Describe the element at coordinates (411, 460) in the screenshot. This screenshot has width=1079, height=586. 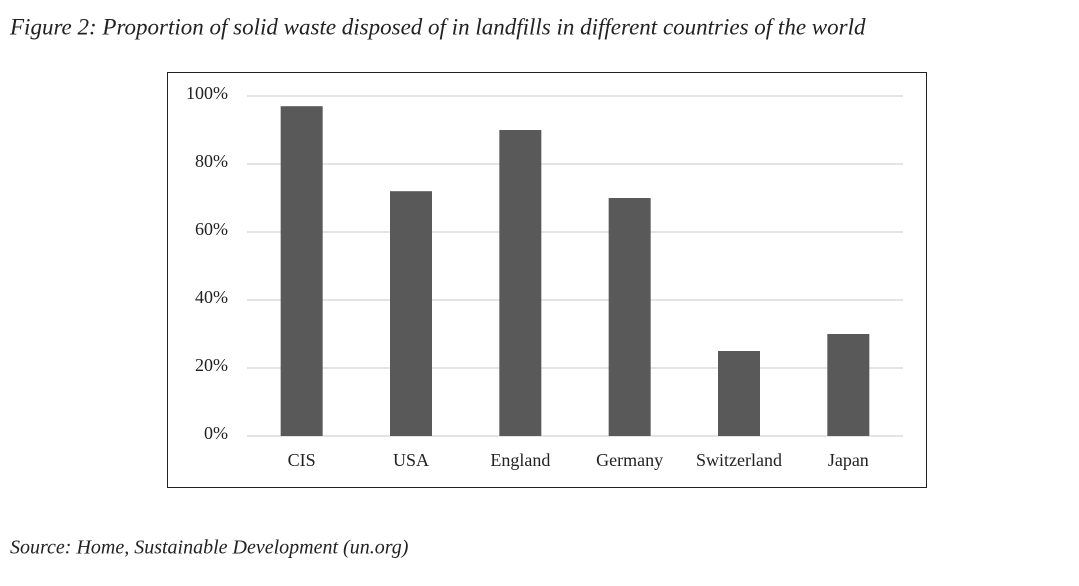
I see `x-tick-label: USA` at that location.